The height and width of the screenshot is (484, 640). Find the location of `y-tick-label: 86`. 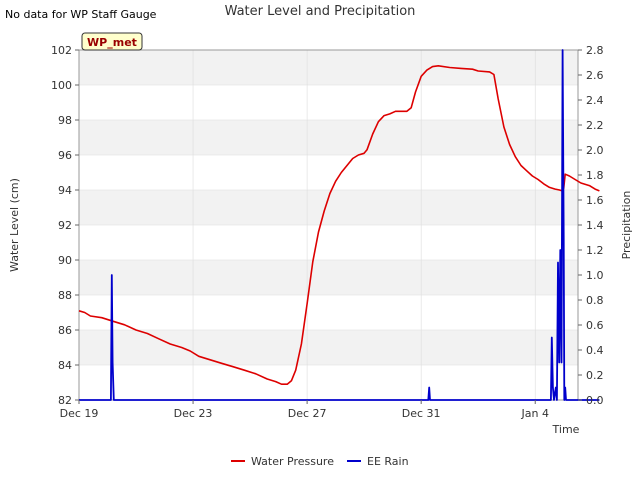

y-tick-label: 86 is located at coordinates (65, 330).